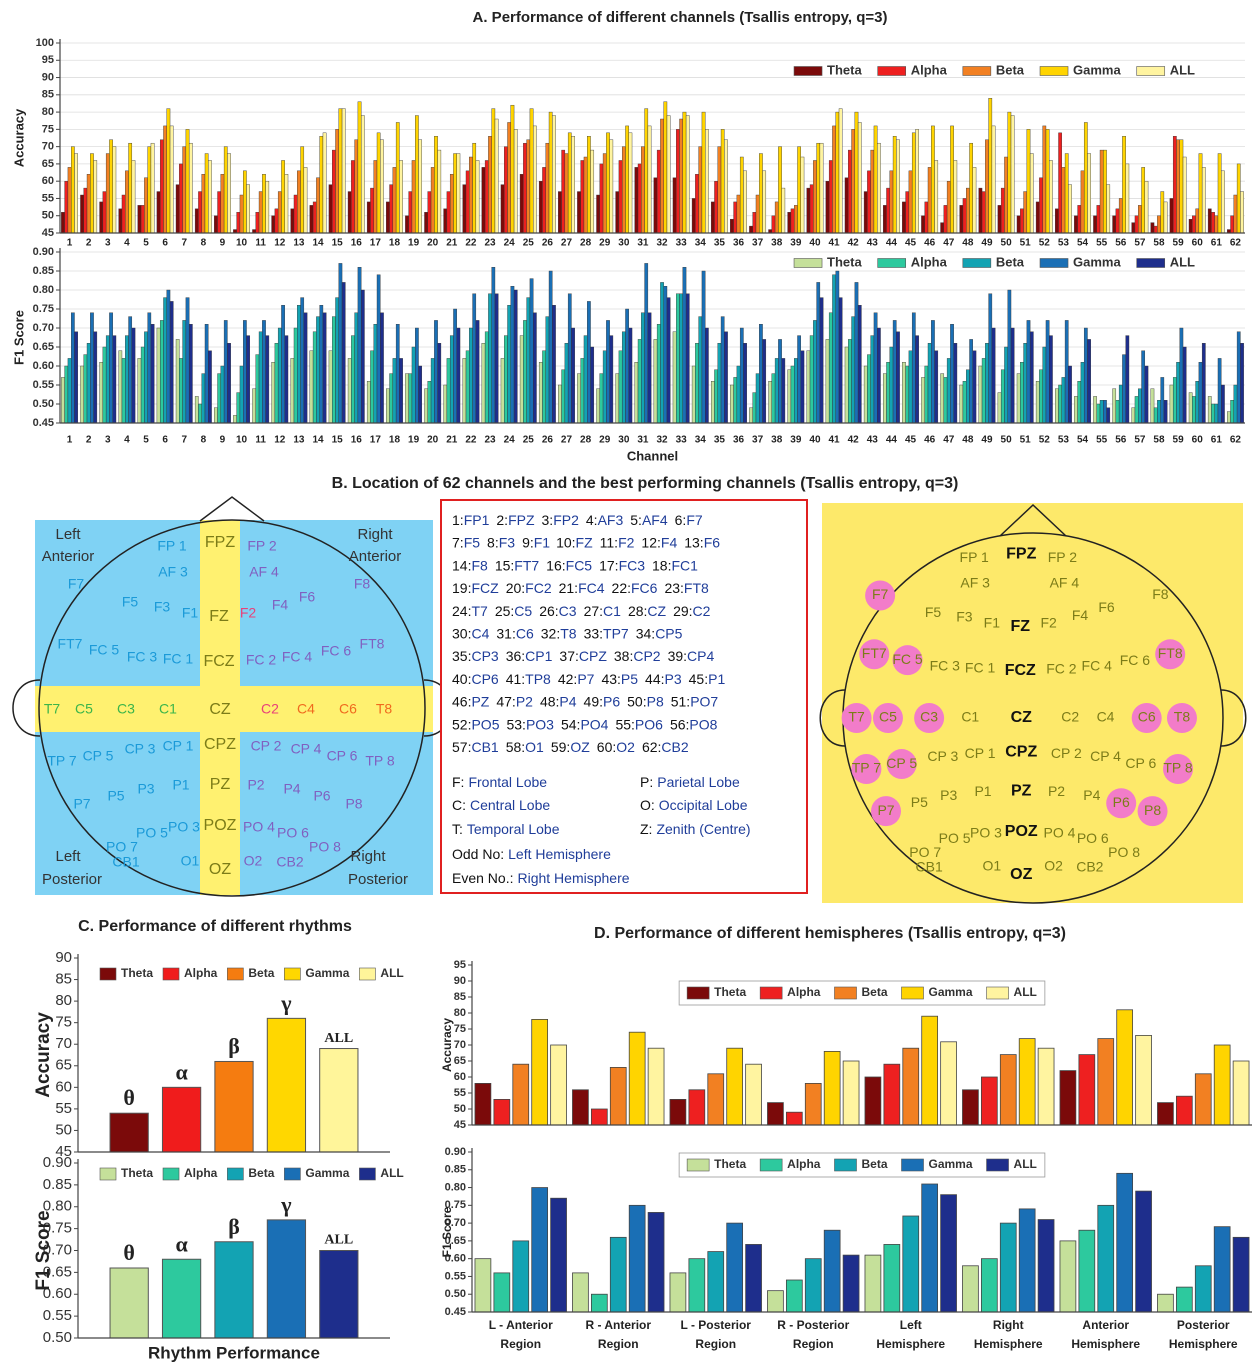  I want to click on x-tick-label: 46, so click(930, 243).